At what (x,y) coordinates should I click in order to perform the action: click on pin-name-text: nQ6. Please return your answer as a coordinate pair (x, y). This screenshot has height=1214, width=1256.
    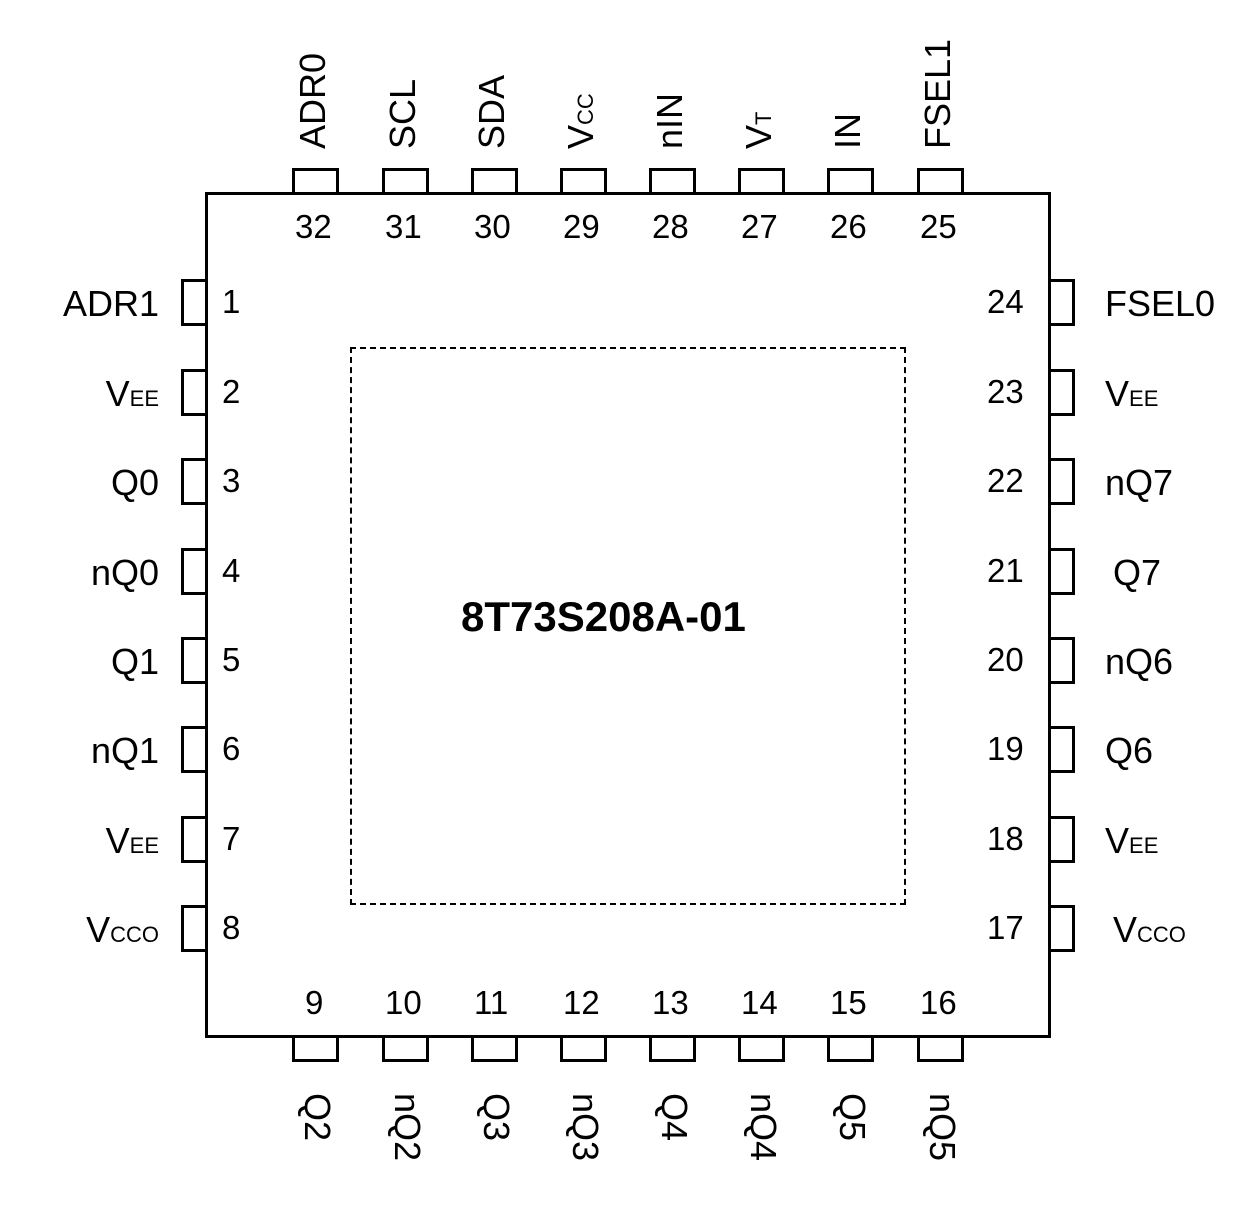
    Looking at the image, I should click on (1139, 661).